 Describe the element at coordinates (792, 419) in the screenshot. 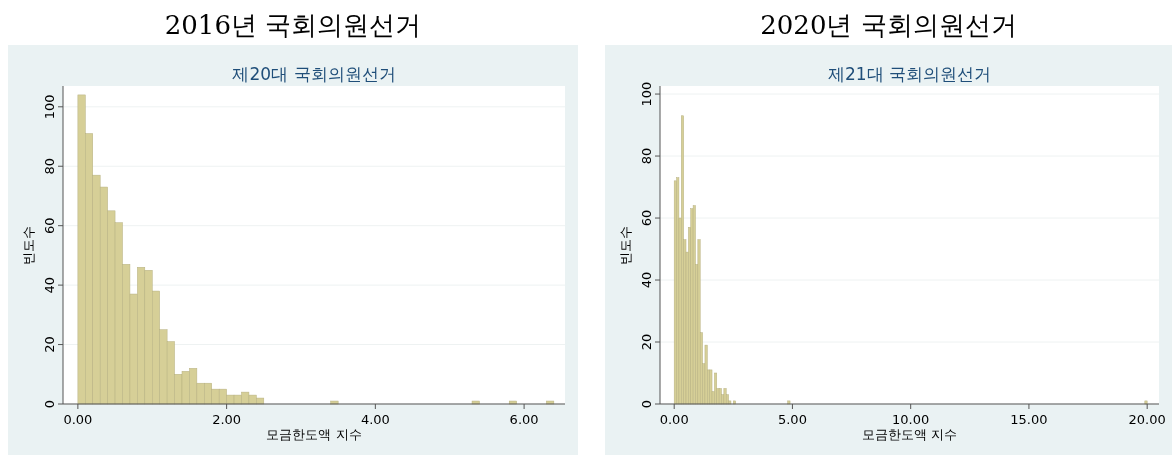

I see `x-tick-label: 5.00` at that location.